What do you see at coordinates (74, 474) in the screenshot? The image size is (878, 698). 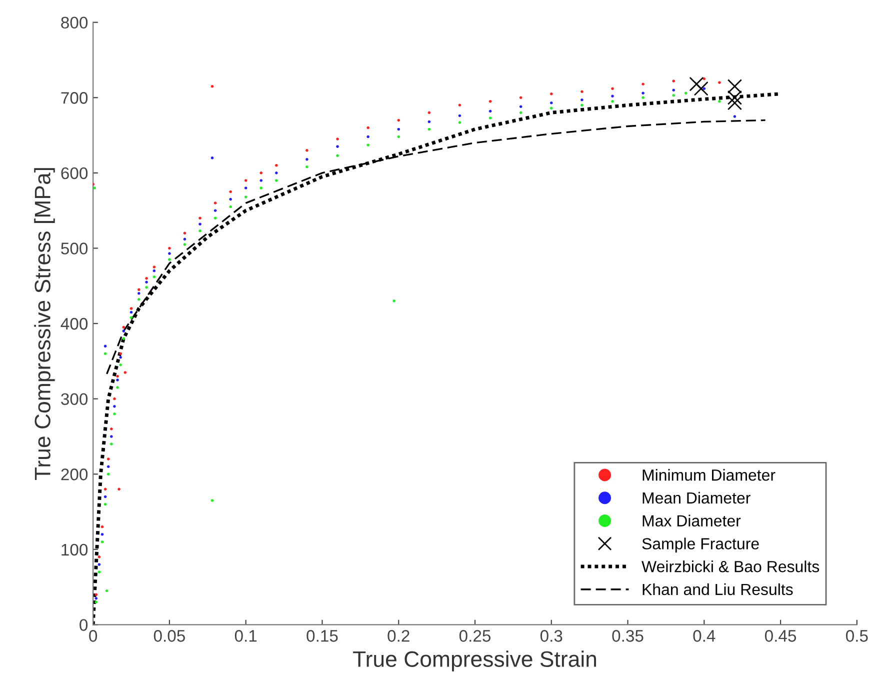 I see `y-tick-label: 200` at bounding box center [74, 474].